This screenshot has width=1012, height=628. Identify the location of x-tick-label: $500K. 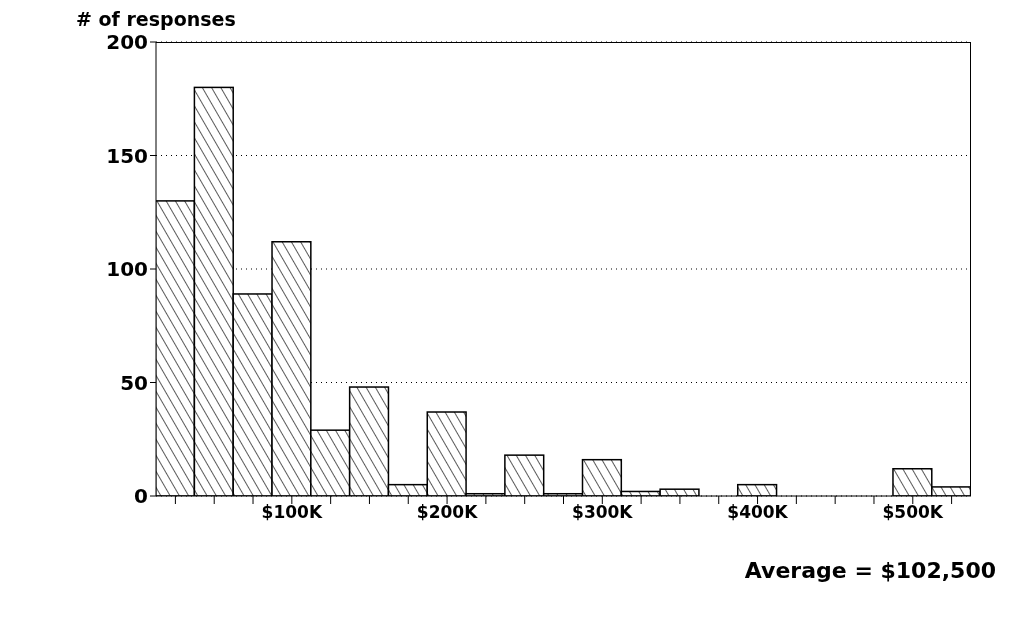
(913, 512).